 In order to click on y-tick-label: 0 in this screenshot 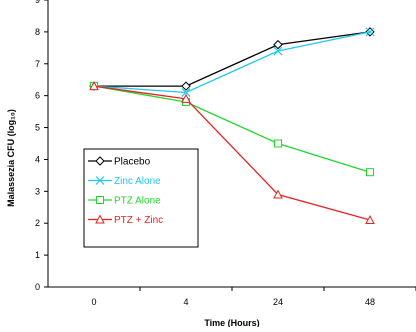, I will do `click(37, 287)`.